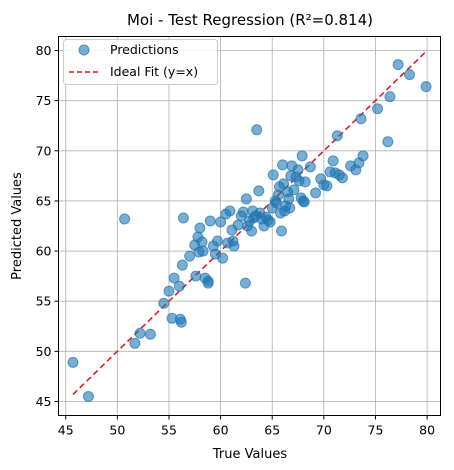  Describe the element at coordinates (272, 430) in the screenshot. I see `x-tick-label: 65` at that location.